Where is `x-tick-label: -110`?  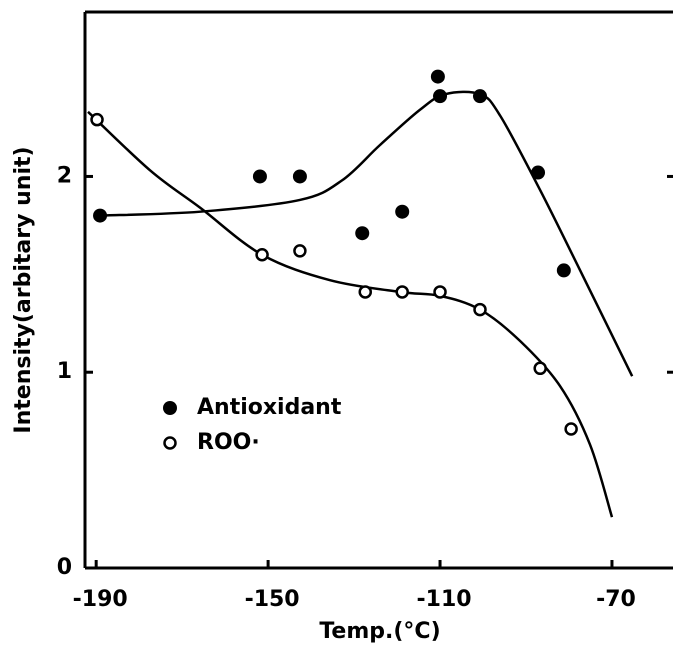
x-tick-label: -110 is located at coordinates (444, 599).